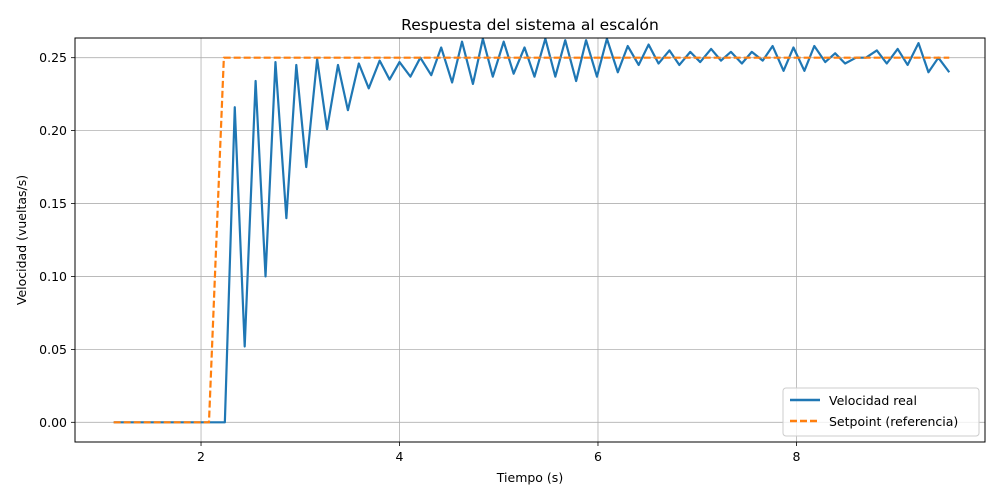 The width and height of the screenshot is (1000, 500). Describe the element at coordinates (53, 203) in the screenshot. I see `y-tick-label: 0.15` at that location.